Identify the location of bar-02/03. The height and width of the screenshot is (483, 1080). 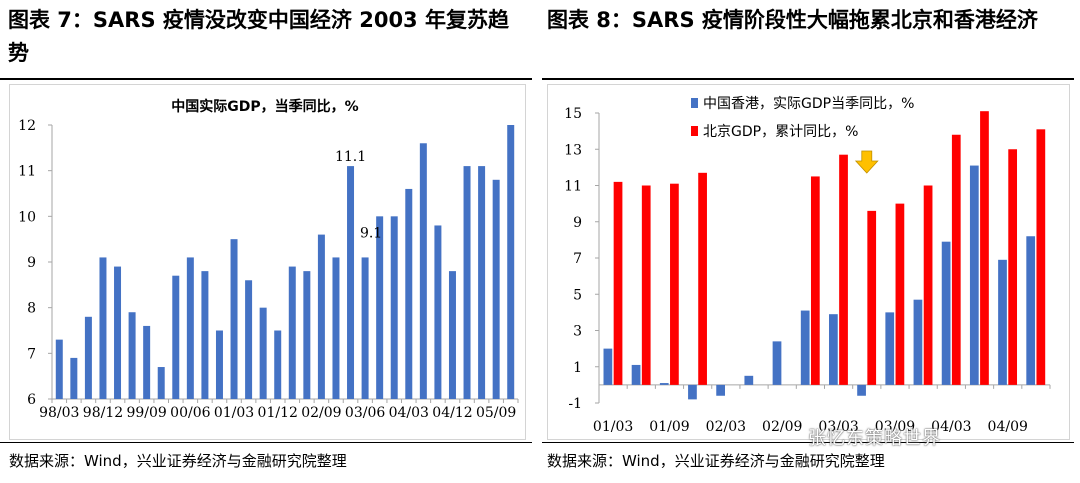
(292, 332).